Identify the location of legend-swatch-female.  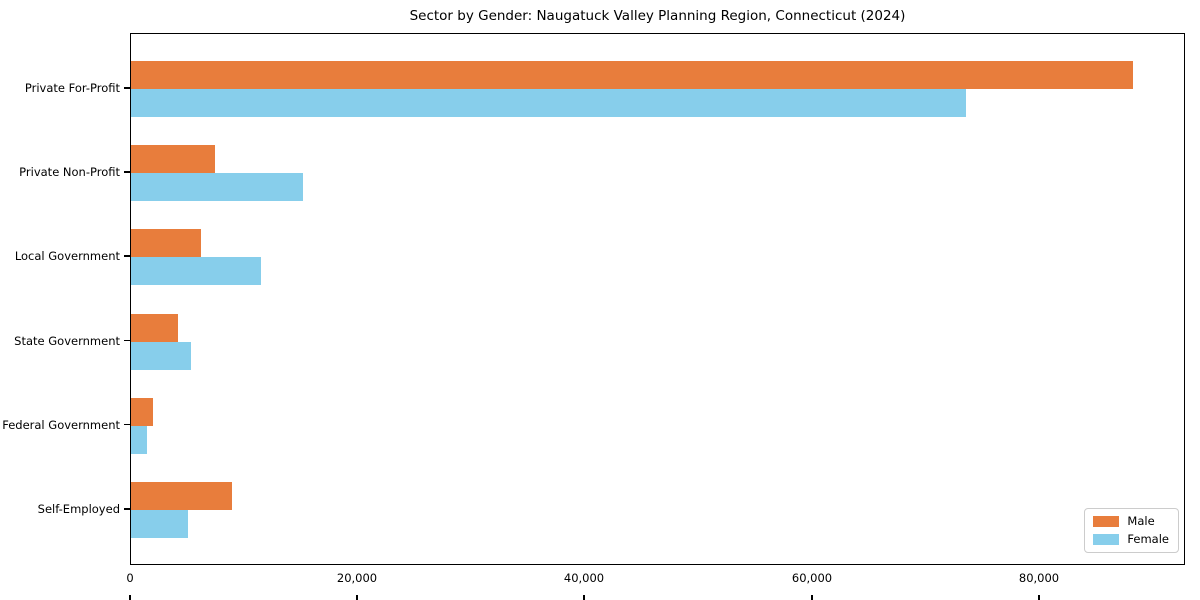
(1106, 539).